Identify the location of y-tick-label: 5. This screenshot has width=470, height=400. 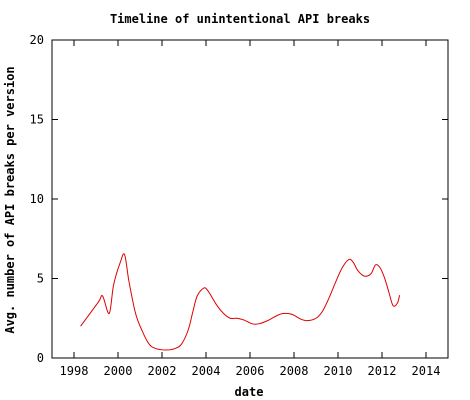
(40, 279).